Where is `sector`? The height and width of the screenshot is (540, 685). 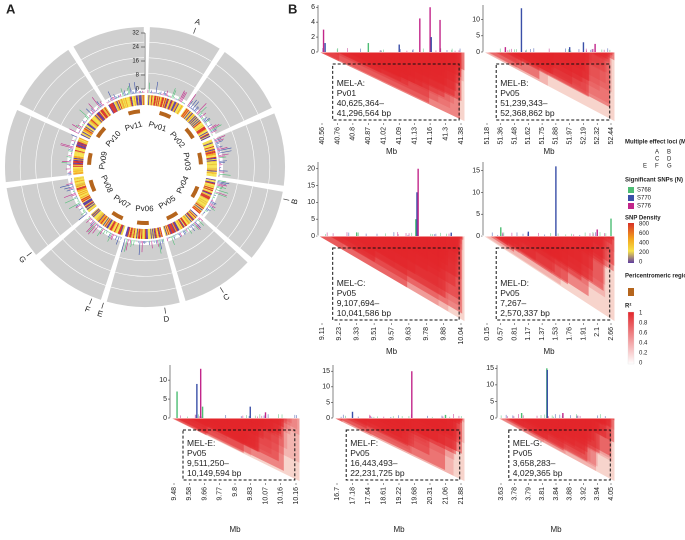
sector is located at coordinates (243, 219).